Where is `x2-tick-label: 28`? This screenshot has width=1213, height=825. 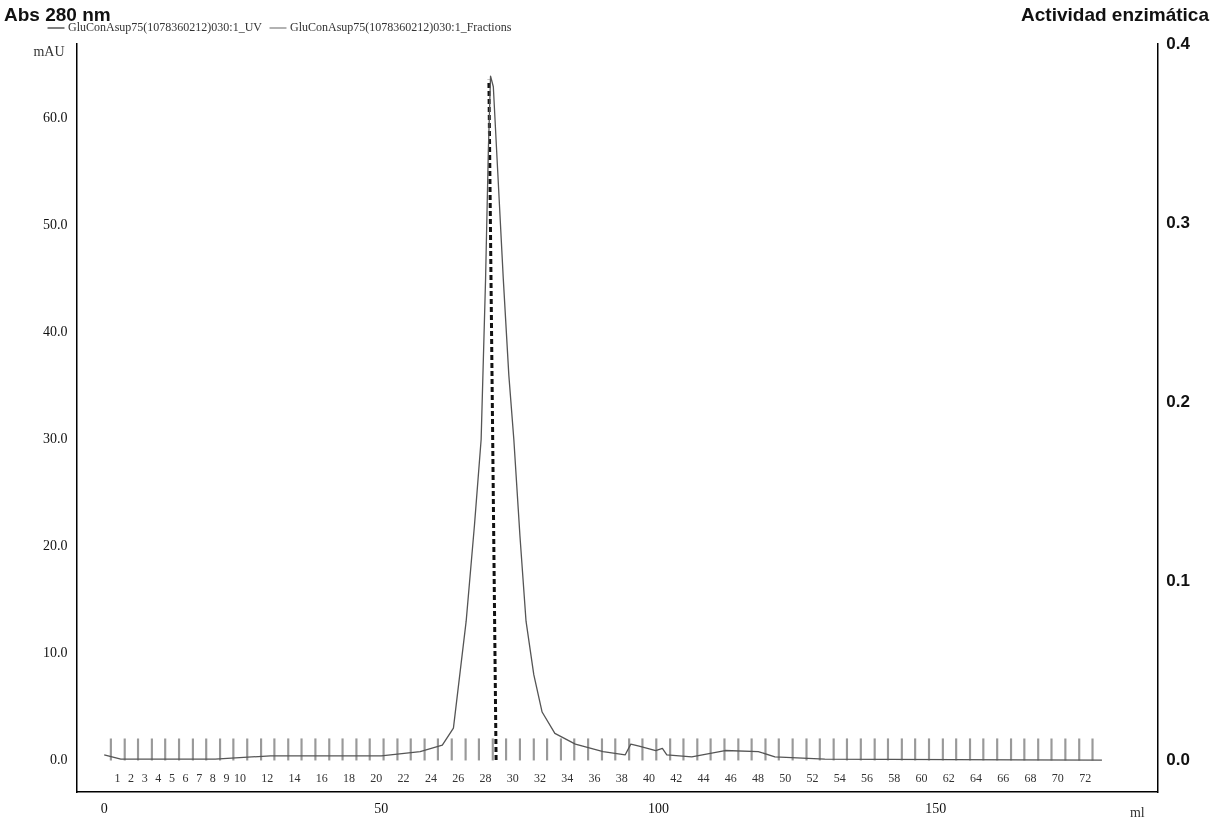 x2-tick-label: 28 is located at coordinates (485, 778).